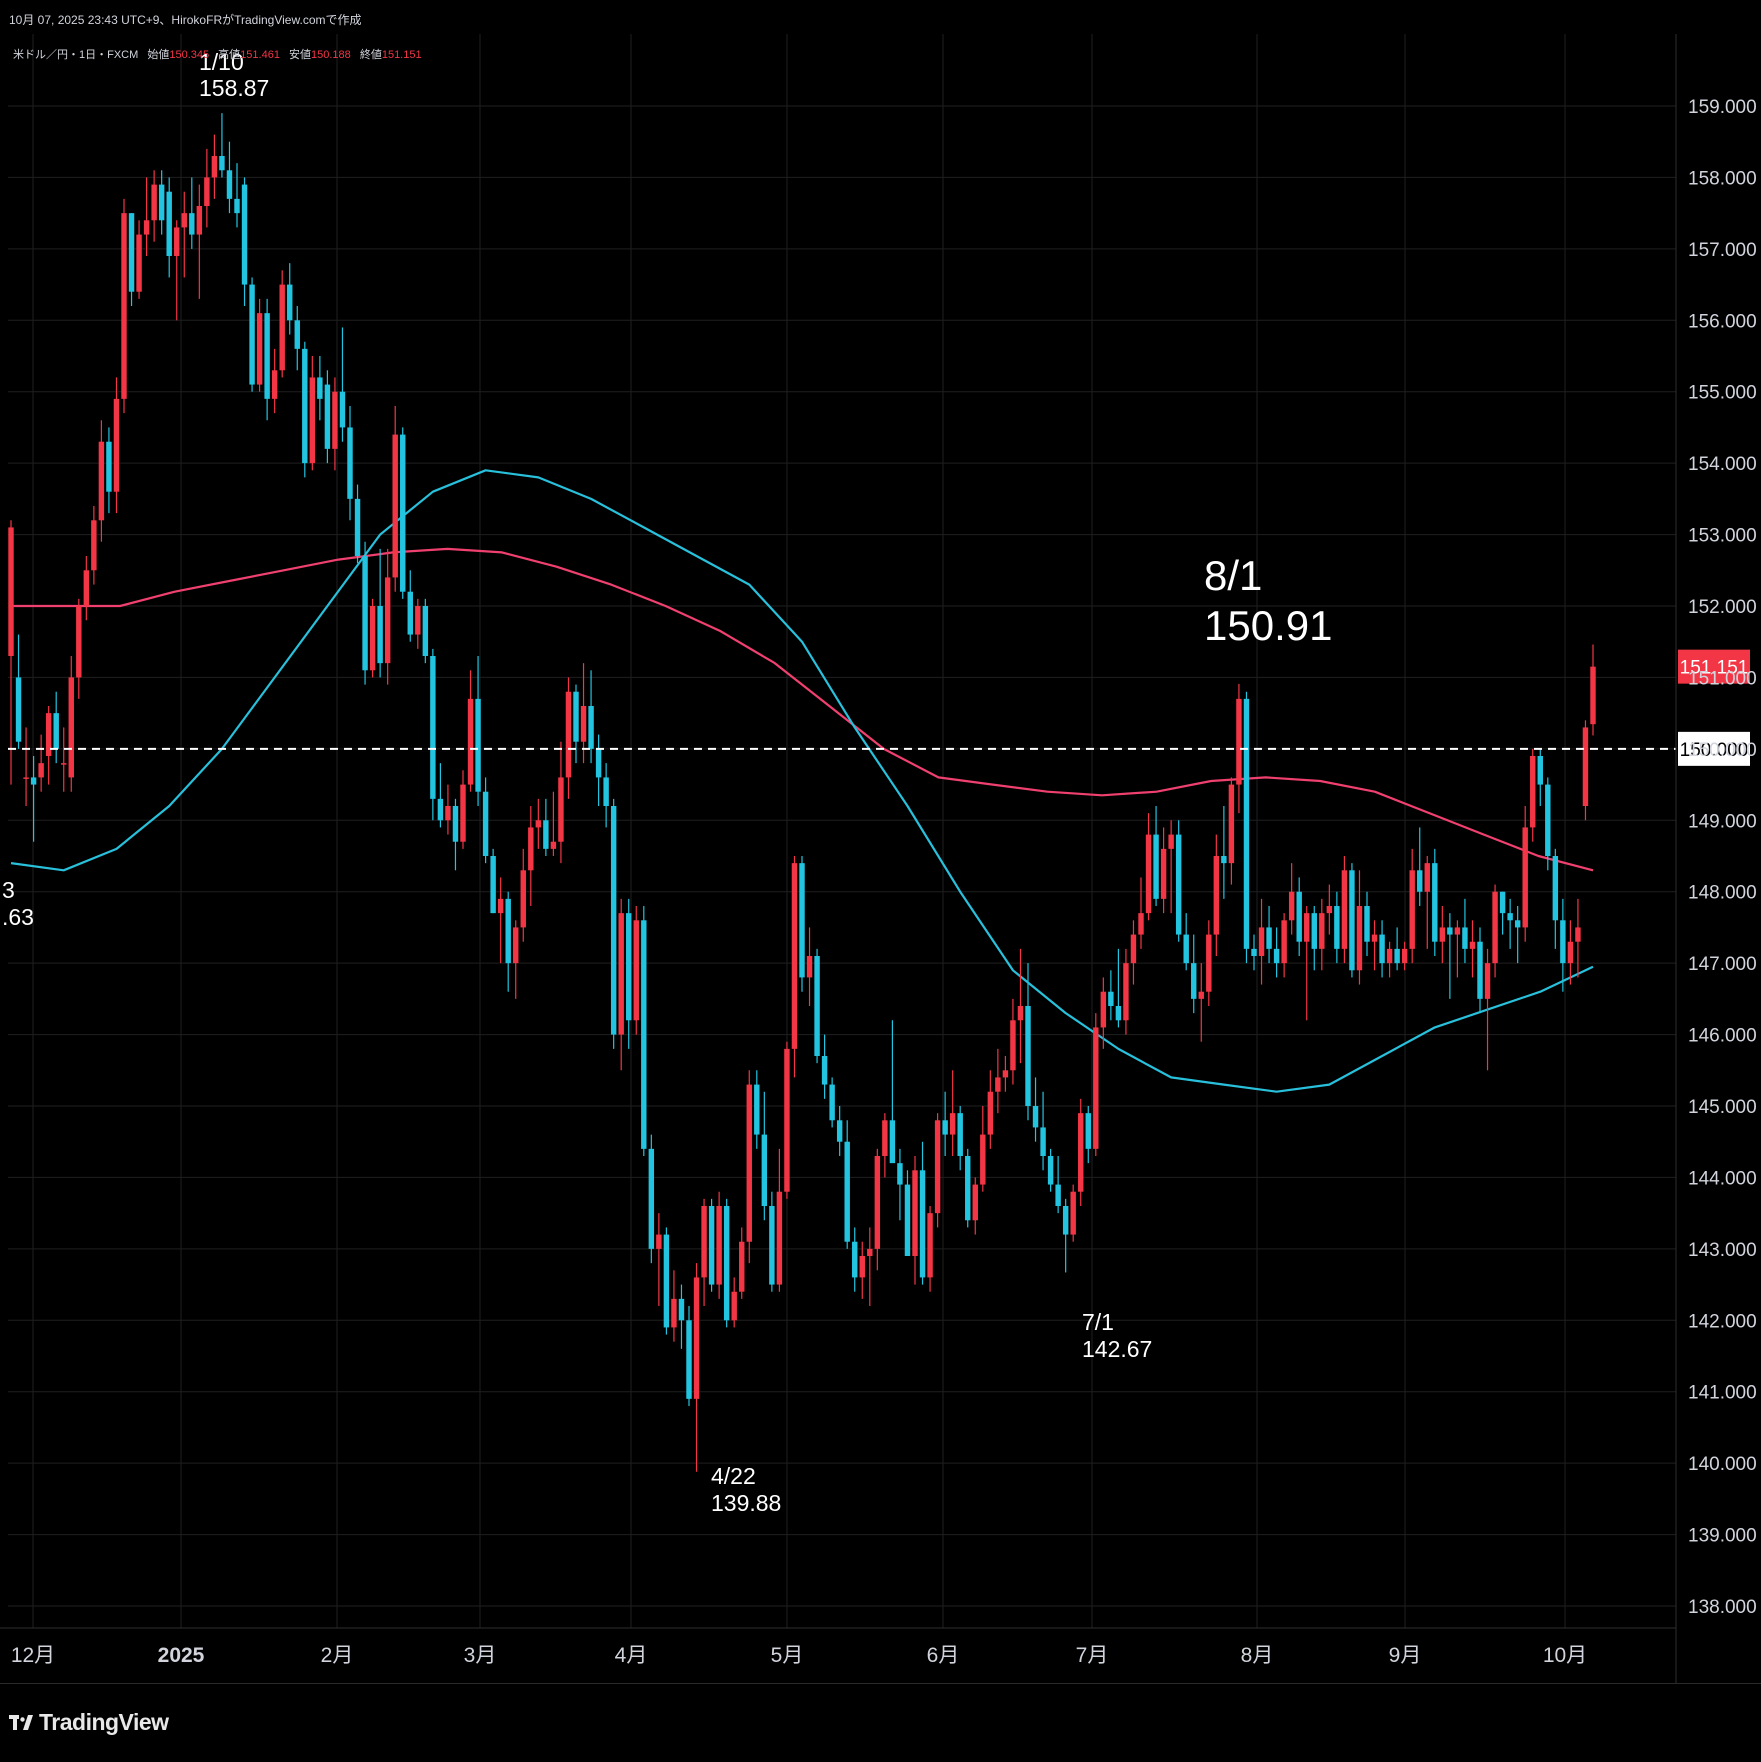 The height and width of the screenshot is (1762, 1761). What do you see at coordinates (1722, 178) in the screenshot?
I see `price-tick-label: 158.000` at bounding box center [1722, 178].